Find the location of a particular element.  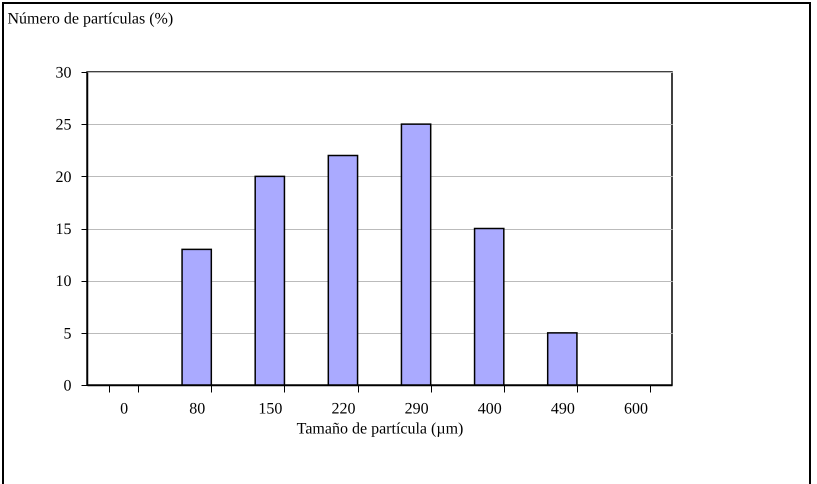

y-tick-label: 0 is located at coordinates (68, 386).